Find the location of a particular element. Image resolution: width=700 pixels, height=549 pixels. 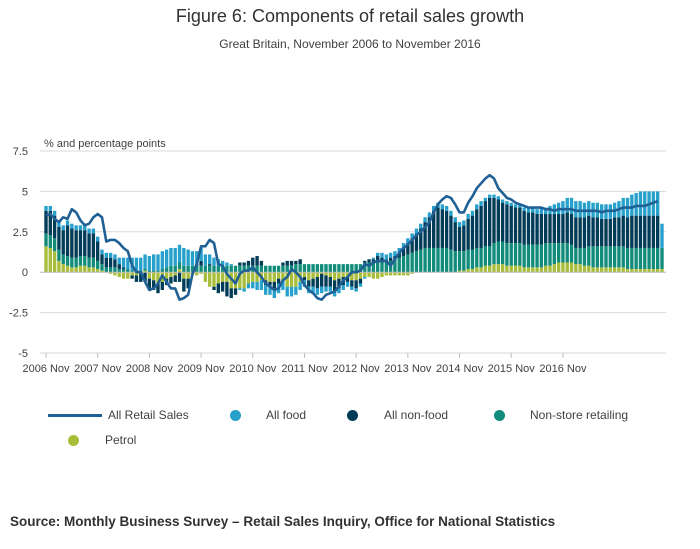

x-tick-label: 2013 Nov is located at coordinates (408, 369).